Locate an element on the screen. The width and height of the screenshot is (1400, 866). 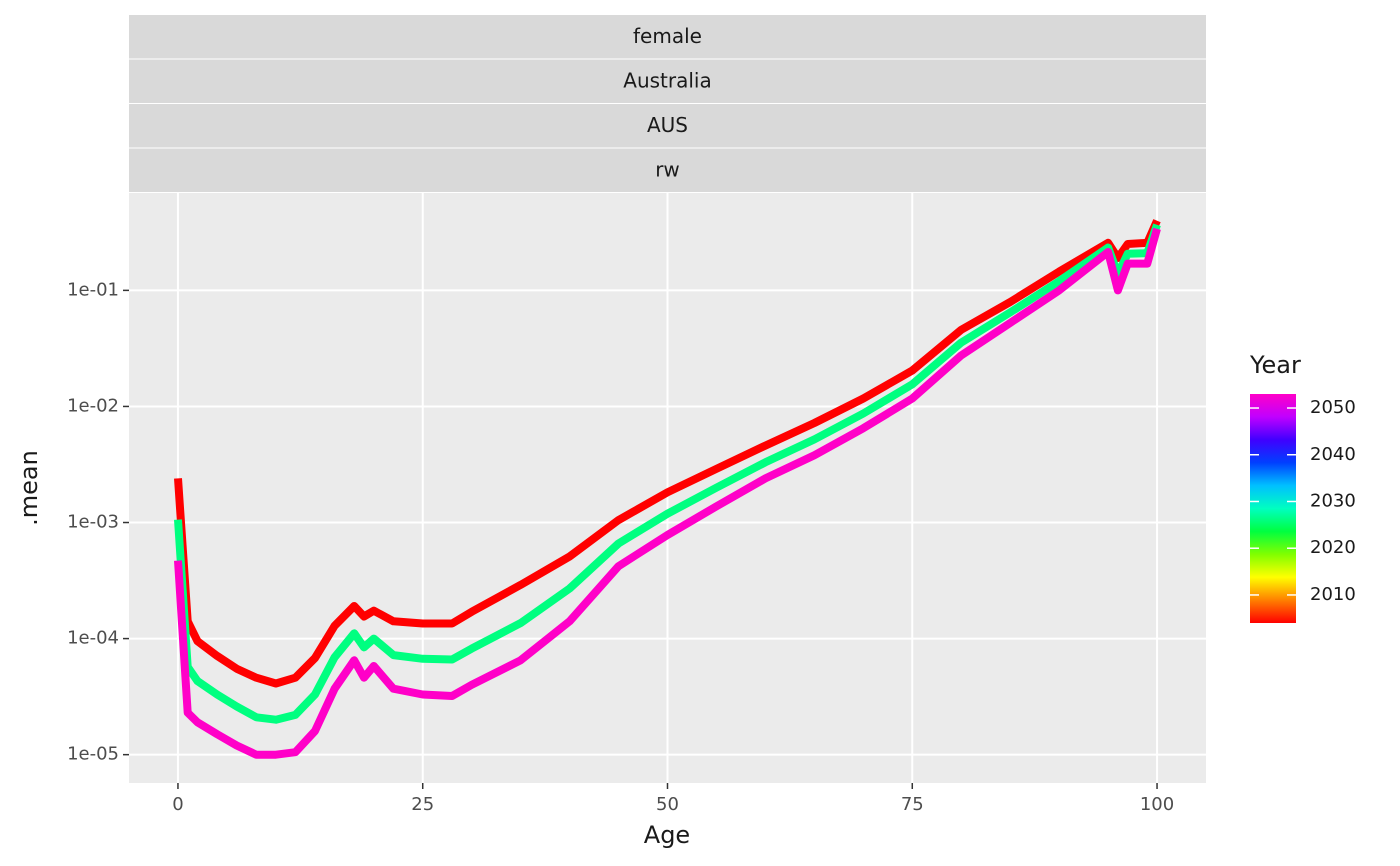
x-tick-label: 25 is located at coordinates (422, 804).